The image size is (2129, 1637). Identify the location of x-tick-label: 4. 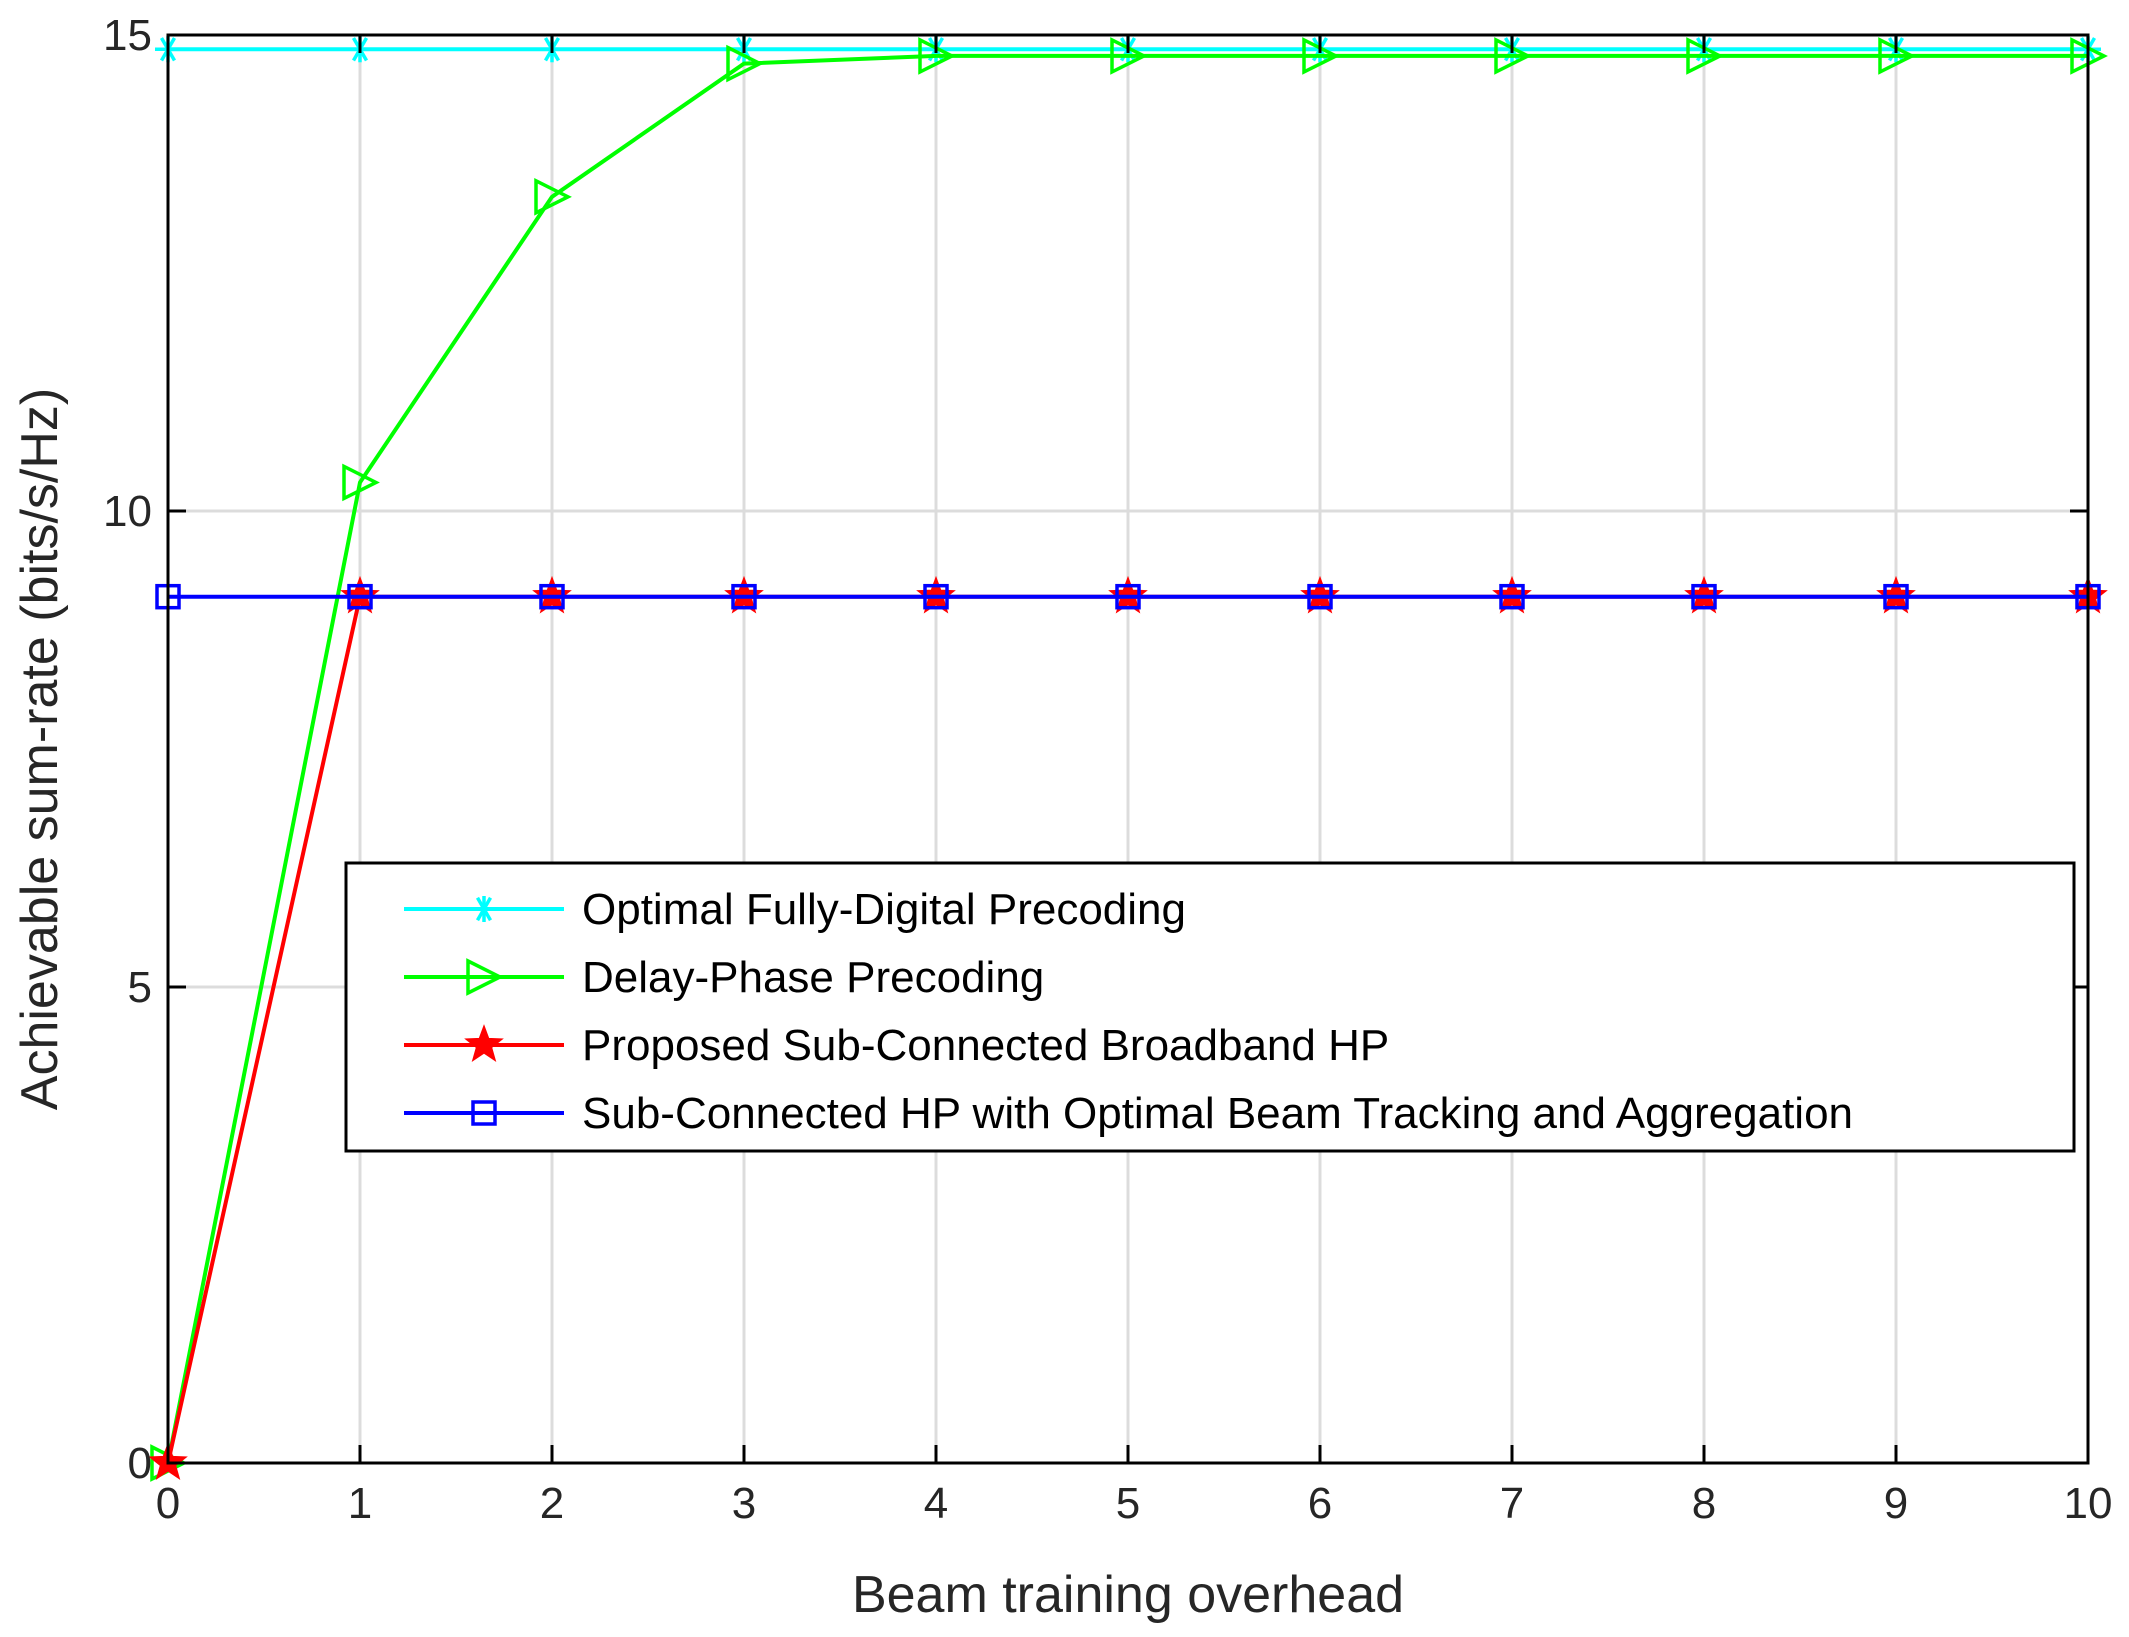
(936, 1503).